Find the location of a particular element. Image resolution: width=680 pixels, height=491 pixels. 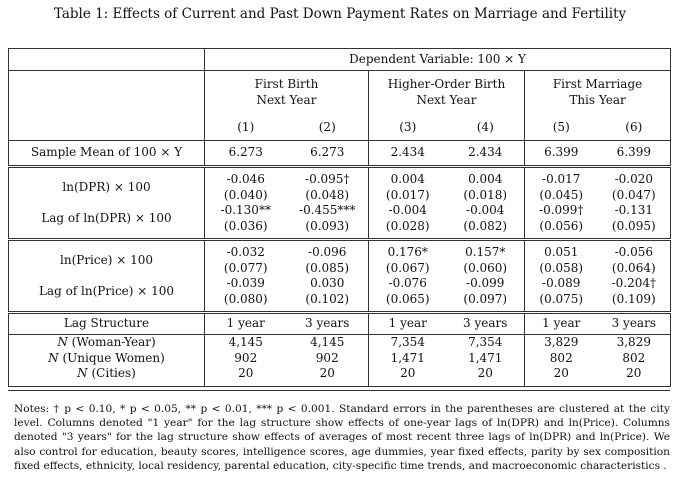

group-header-line2: This Year is located at coordinates (597, 99).